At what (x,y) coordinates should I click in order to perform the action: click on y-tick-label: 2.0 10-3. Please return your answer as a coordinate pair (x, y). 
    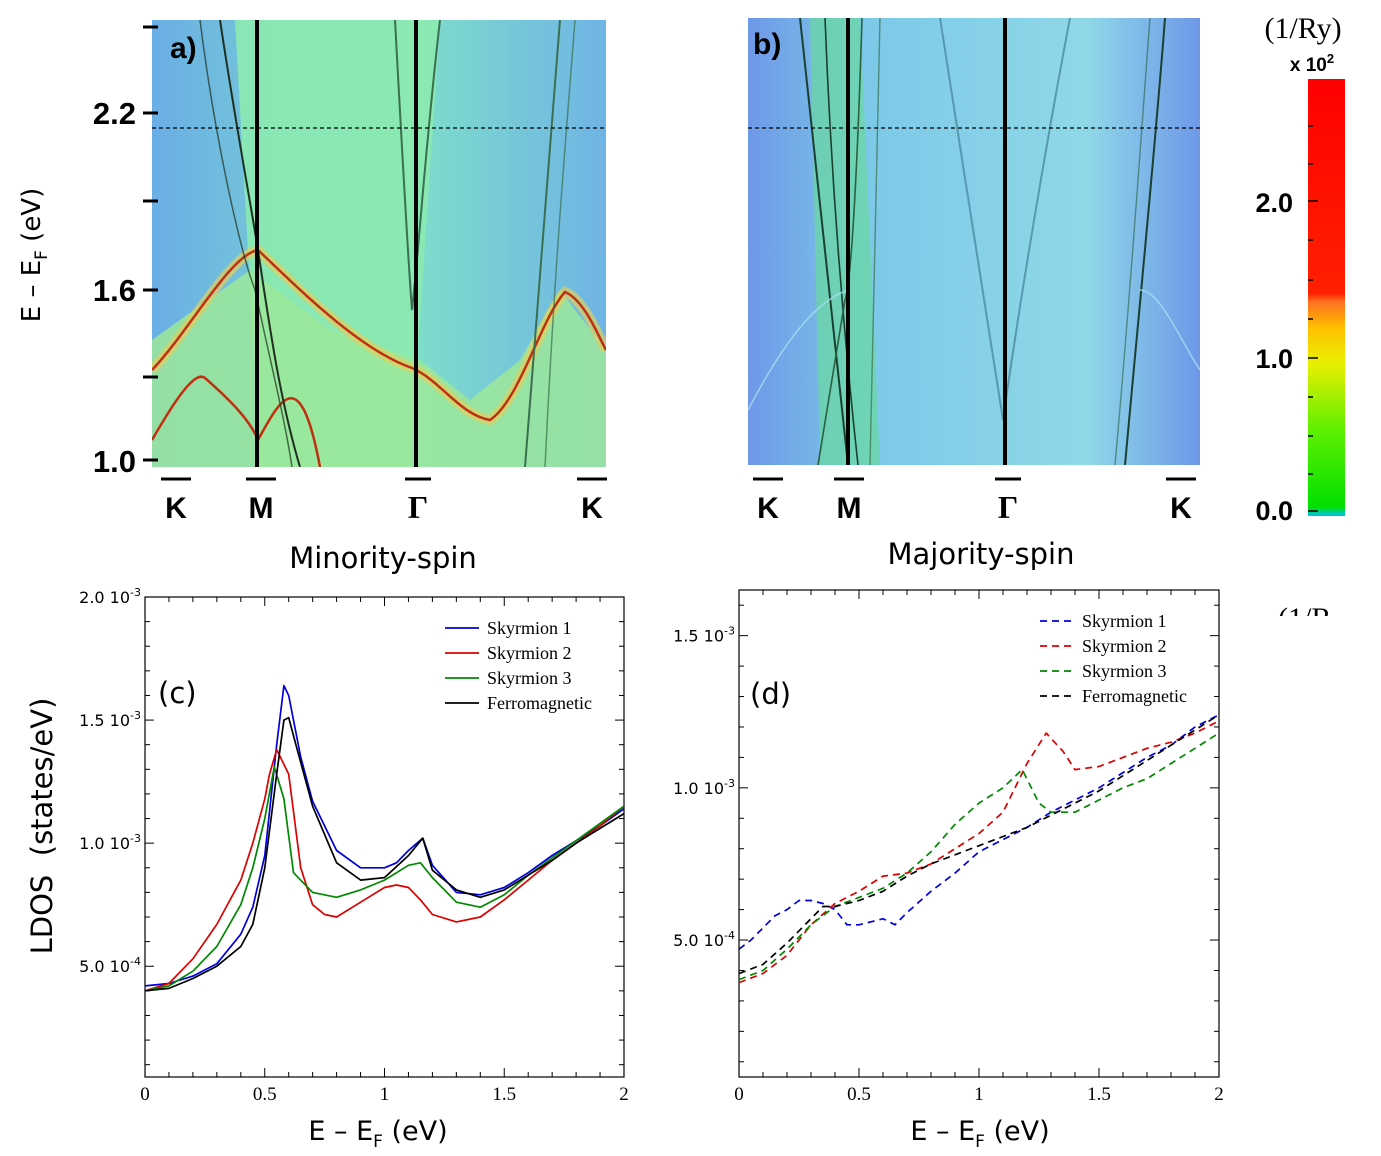
    Looking at the image, I should click on (110, 596).